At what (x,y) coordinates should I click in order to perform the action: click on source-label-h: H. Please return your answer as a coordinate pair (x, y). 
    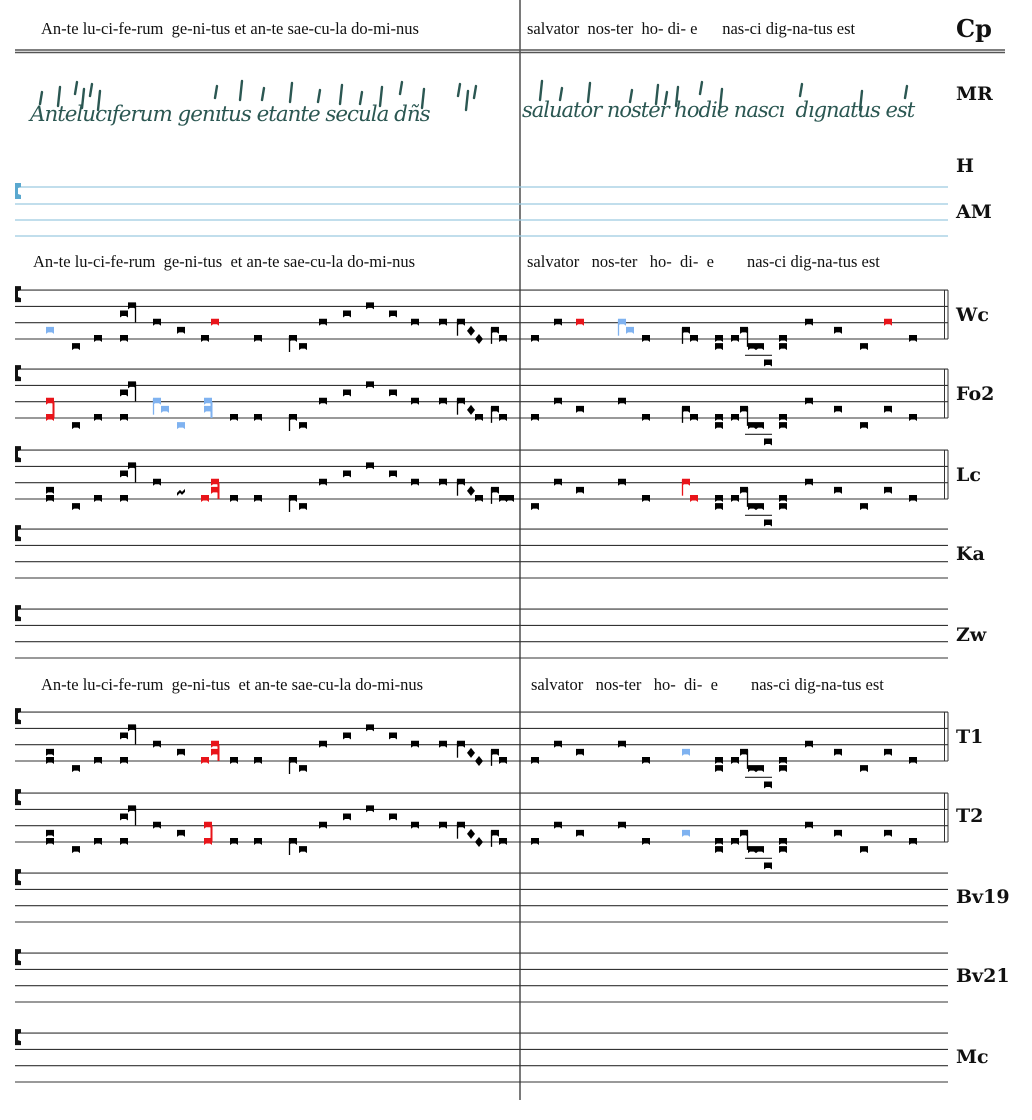
    Looking at the image, I should click on (965, 166).